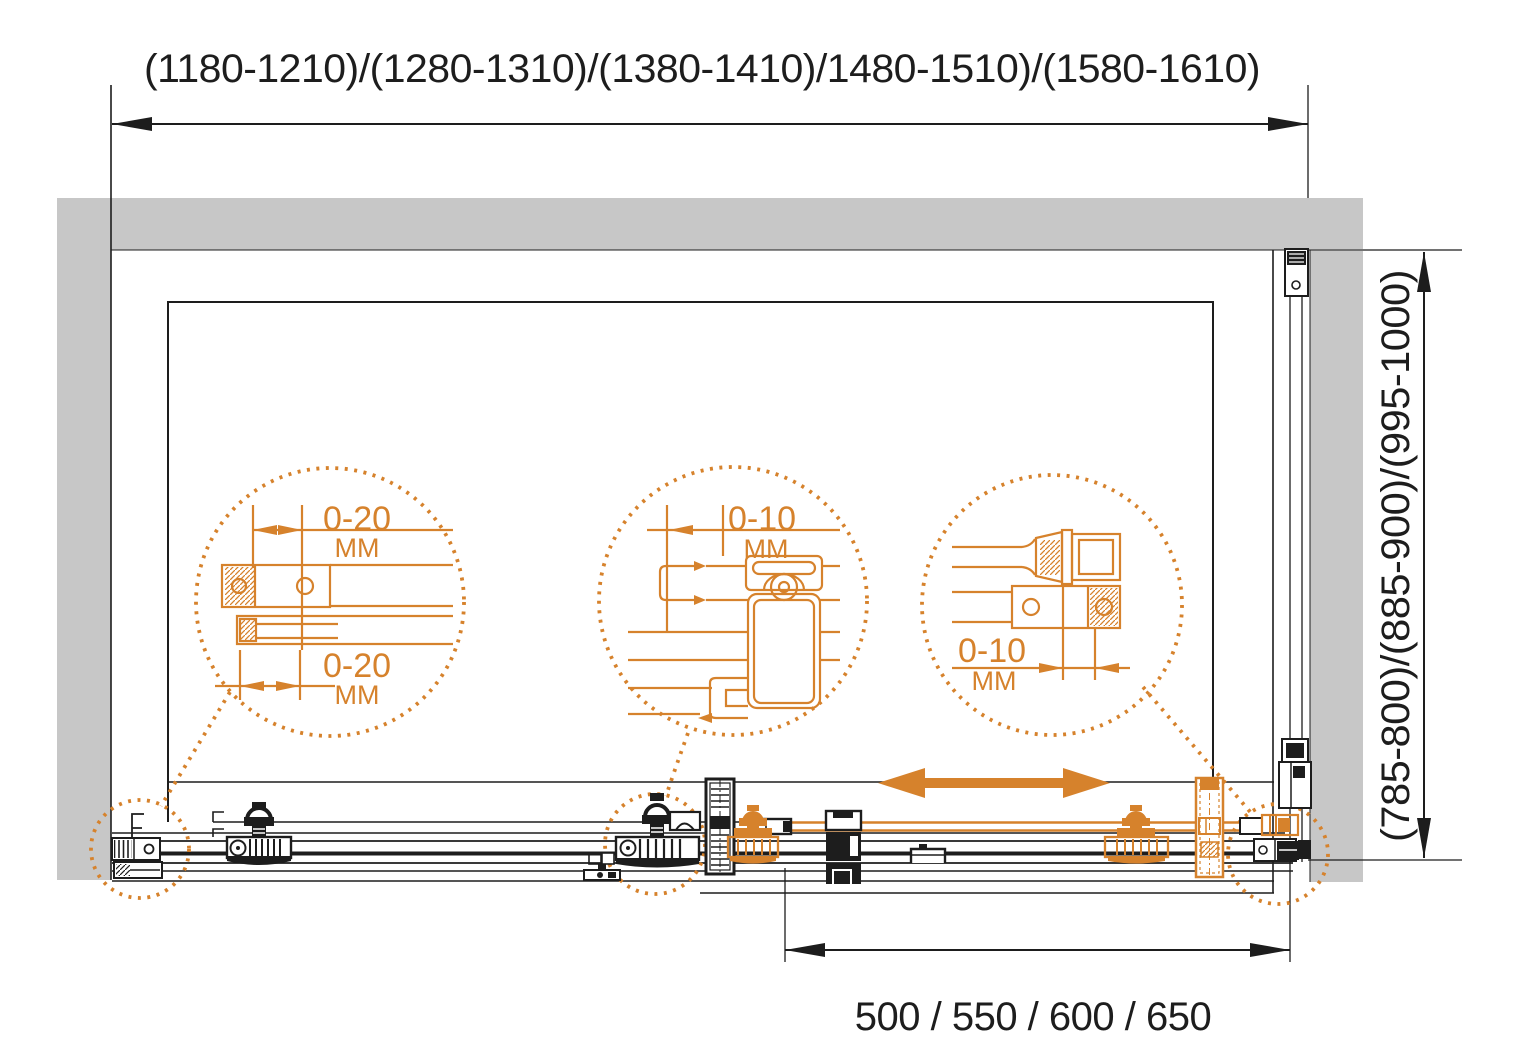 This screenshot has width=1535, height=1063. Describe the element at coordinates (1396, 556) in the screenshot. I see `right-depth-dimension-label: (785-800)/(885-900)/(995-1000)` at that location.